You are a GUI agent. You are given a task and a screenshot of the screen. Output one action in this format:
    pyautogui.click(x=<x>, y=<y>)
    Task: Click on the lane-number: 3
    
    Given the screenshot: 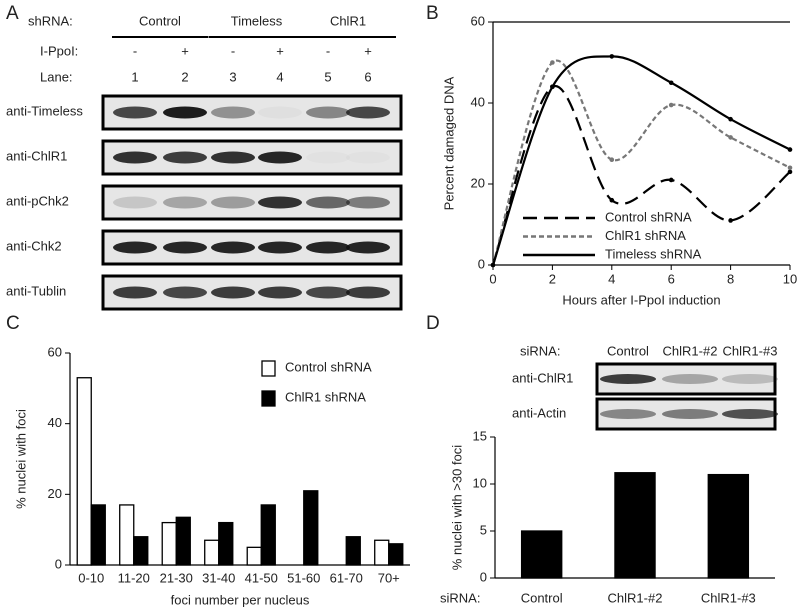 What is the action you would take?
    pyautogui.click(x=232, y=76)
    